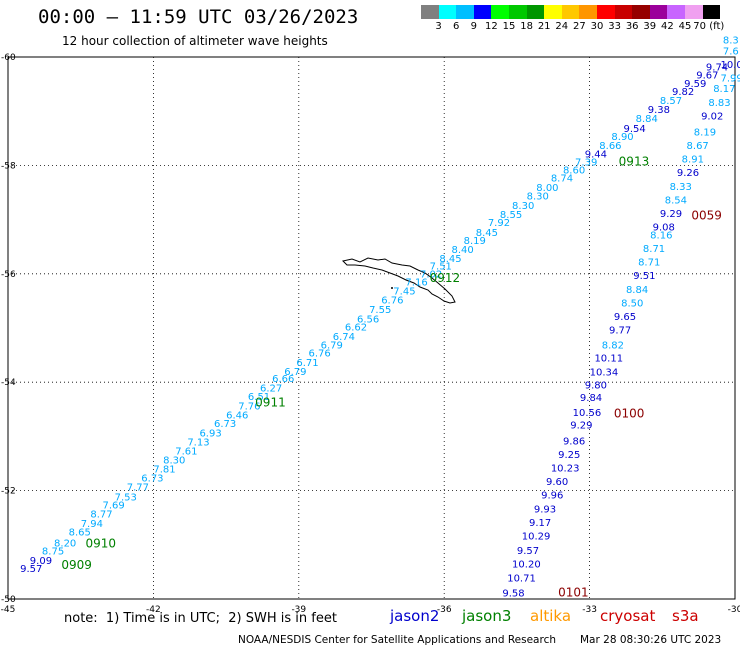 Image resolution: width=740 pixels, height=650 pixels. Describe the element at coordinates (562, 179) in the screenshot. I see `wave-height-value: 8.74` at that location.